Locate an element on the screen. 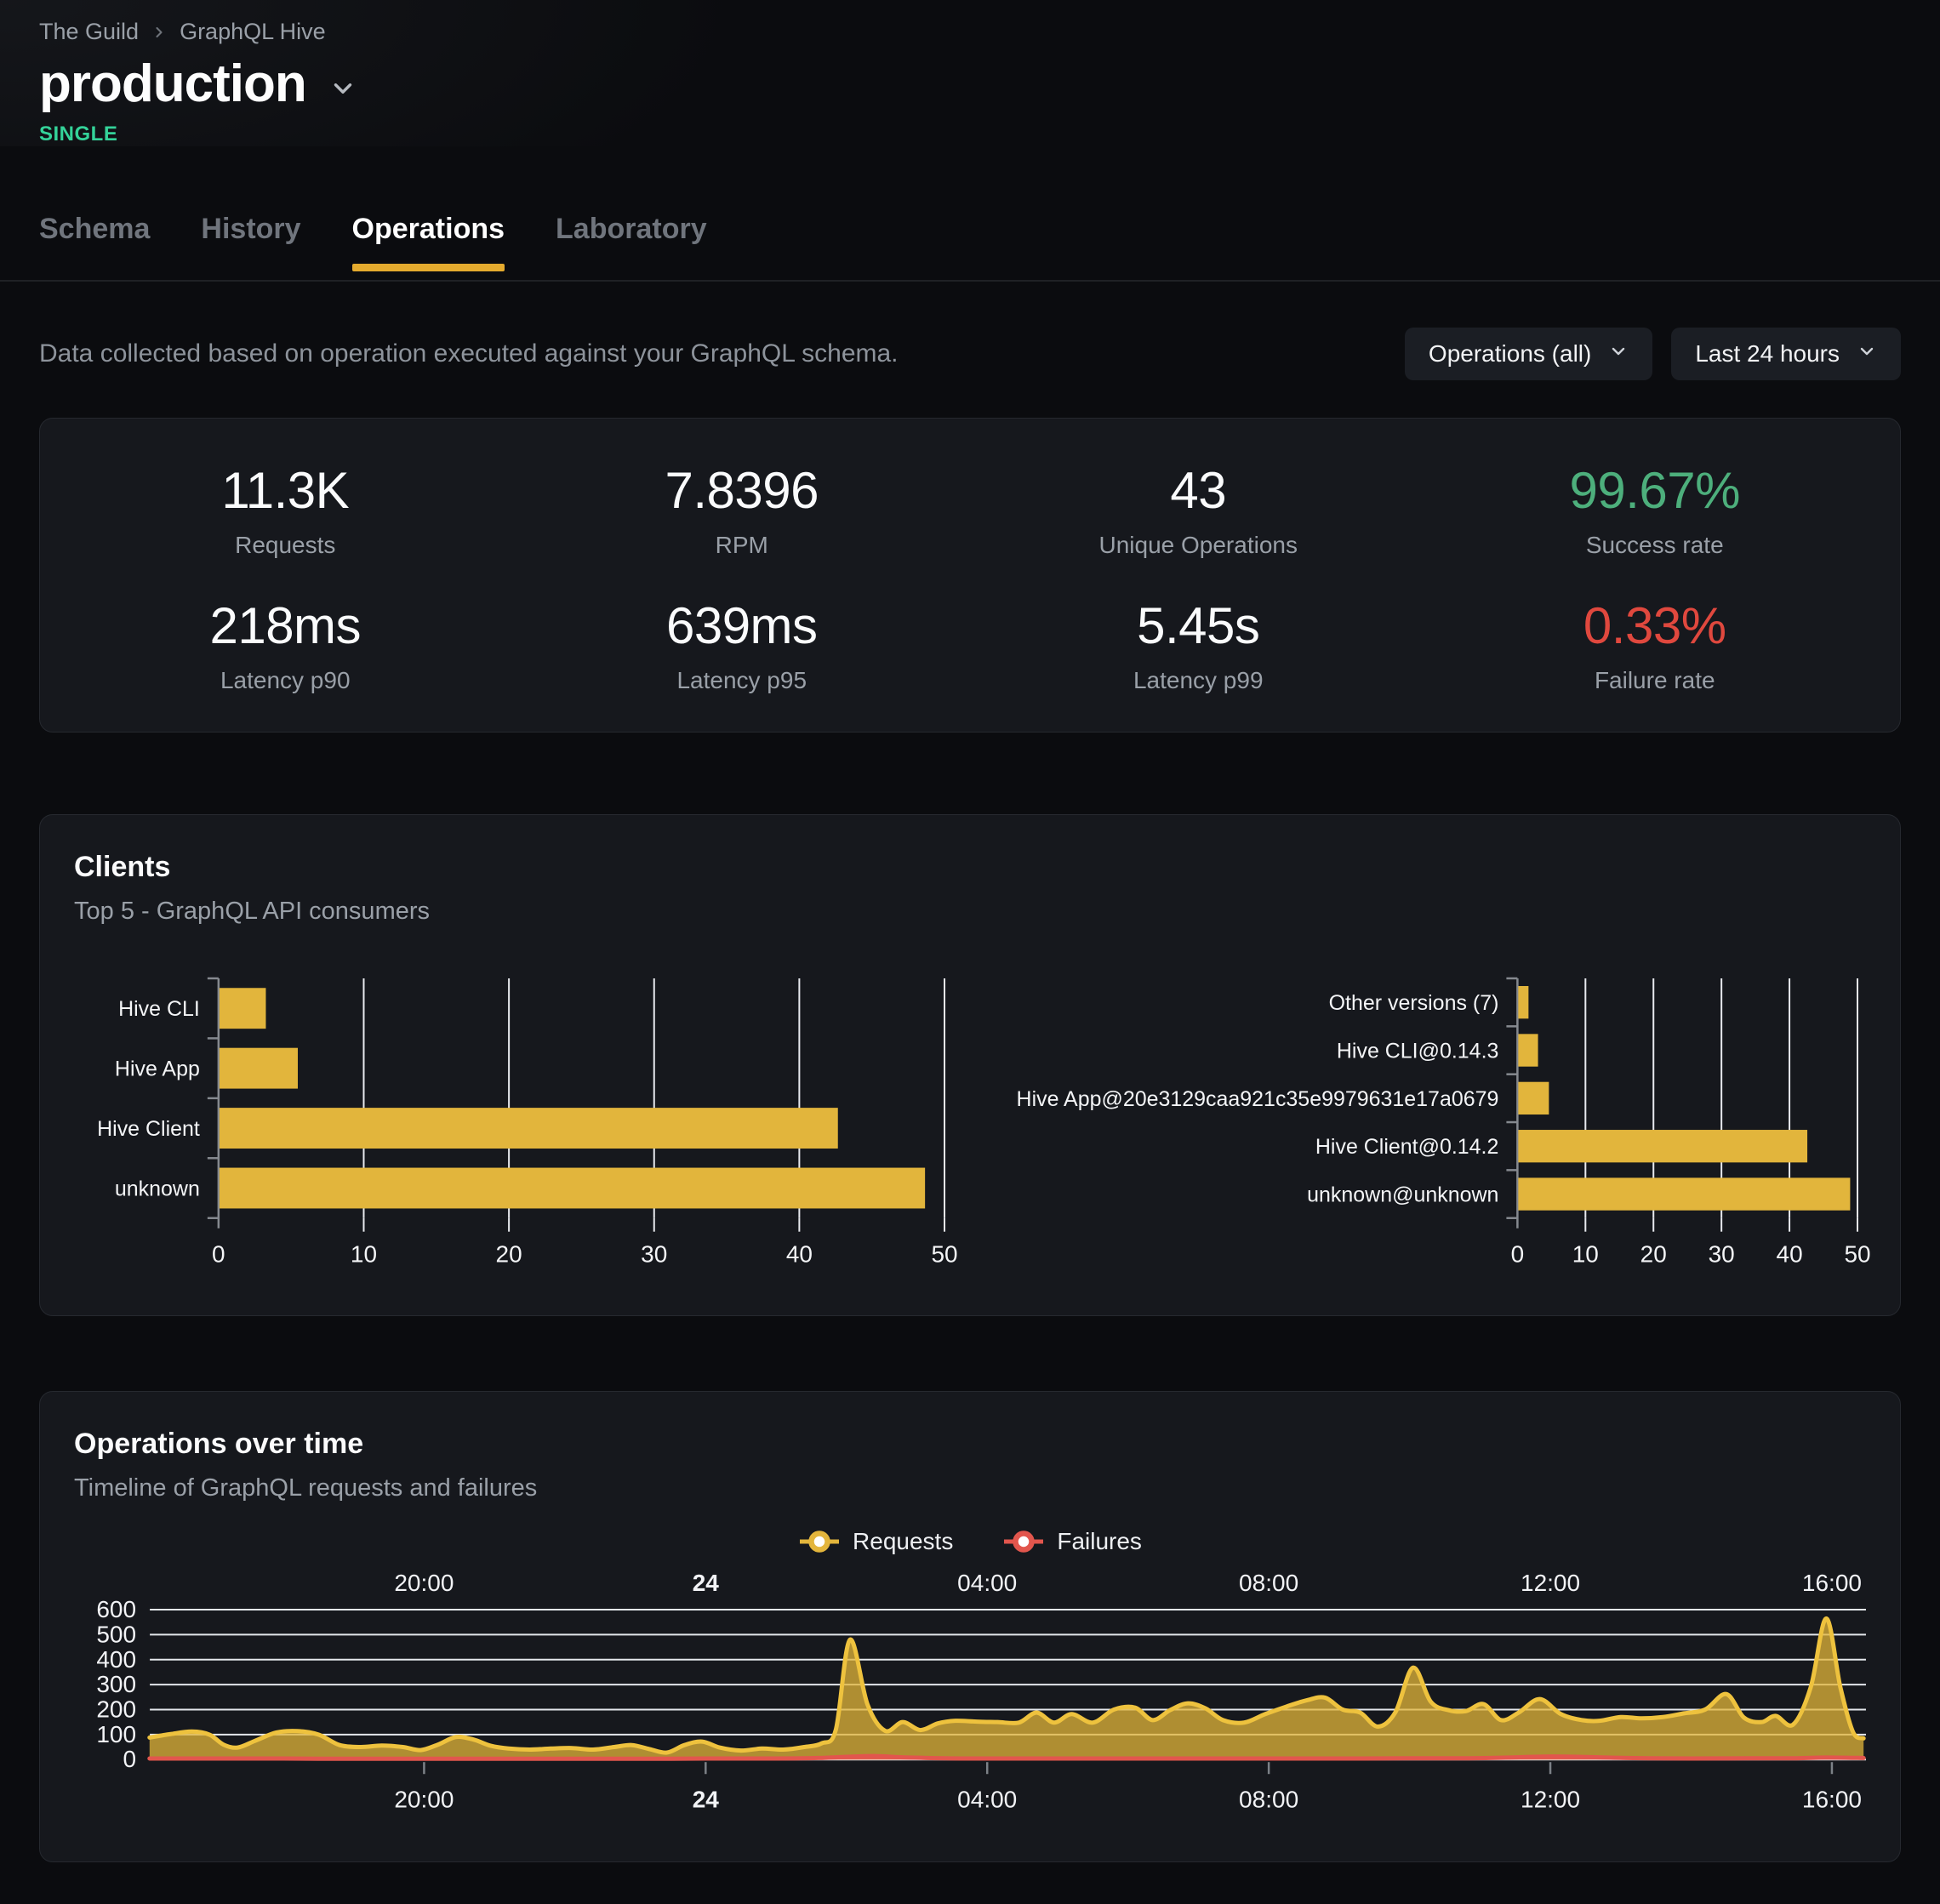 Image resolution: width=1940 pixels, height=1904 pixels. breadcrumb: The Guild GraphQL Hive is located at coordinates (970, 32).